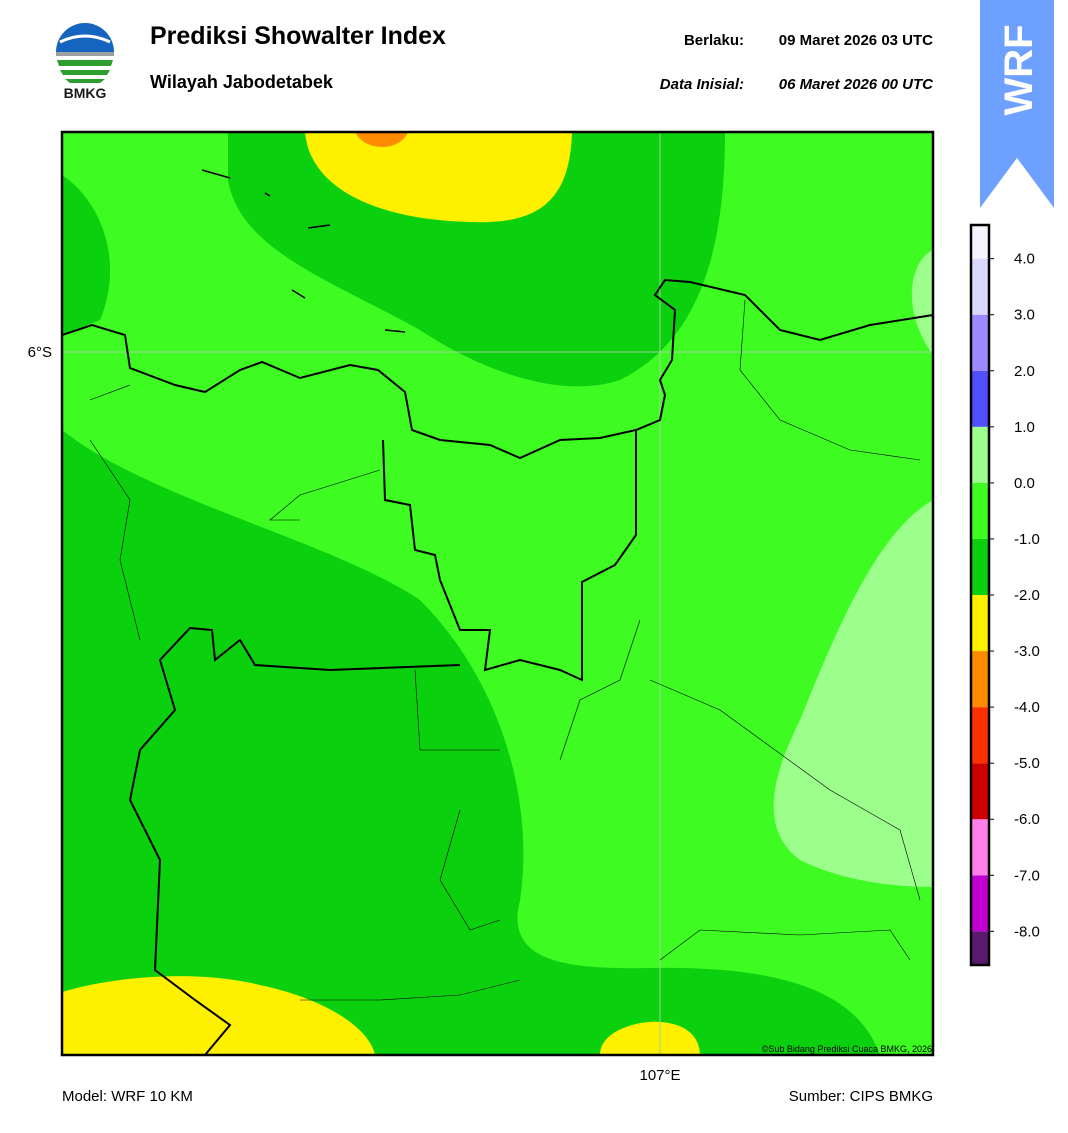 The image size is (1068, 1133). I want to click on colorbar-tick-label: 4.0, so click(1024, 259).